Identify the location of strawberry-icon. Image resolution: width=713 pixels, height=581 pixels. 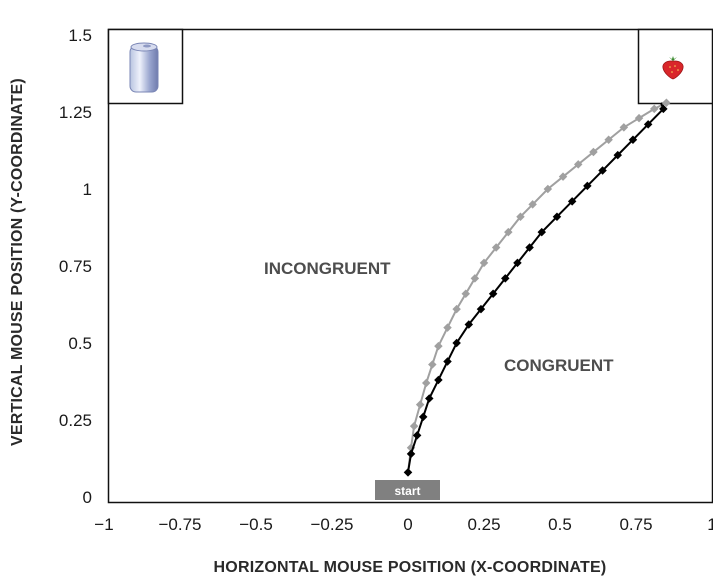
(673, 68).